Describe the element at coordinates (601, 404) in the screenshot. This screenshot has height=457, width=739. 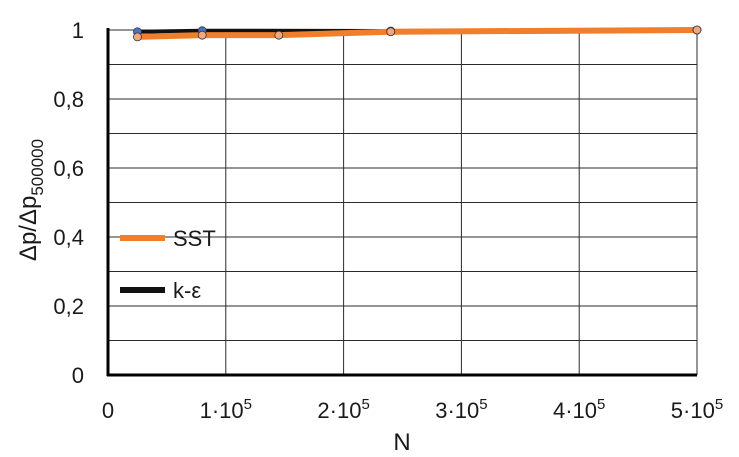
I see `x-tick-exponent-4: 5` at that location.